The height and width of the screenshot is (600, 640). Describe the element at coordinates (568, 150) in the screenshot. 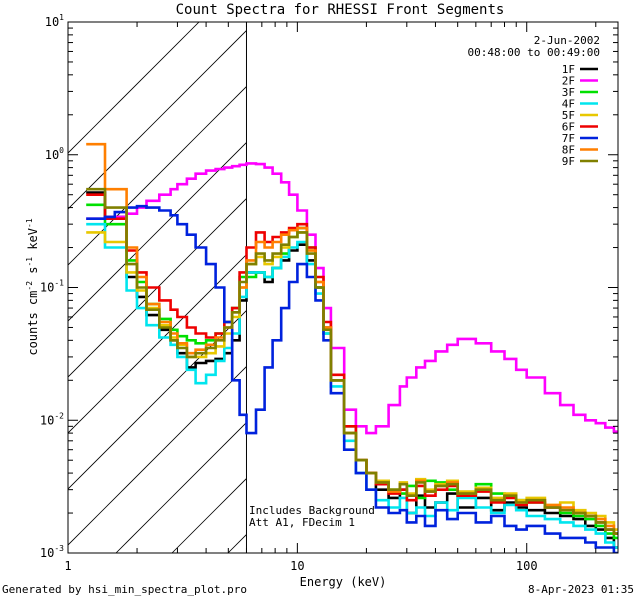

I see `legend-label-8f: 8F` at that location.